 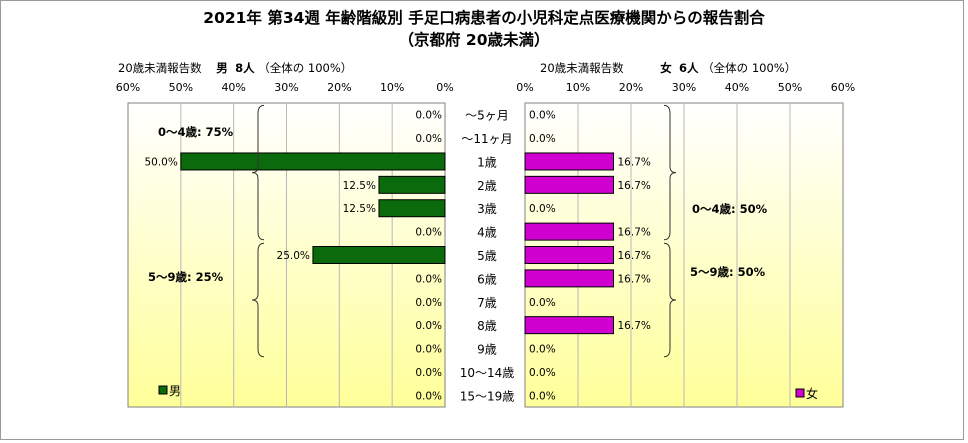 I want to click on female-tick-label: 10%, so click(x=578, y=87).